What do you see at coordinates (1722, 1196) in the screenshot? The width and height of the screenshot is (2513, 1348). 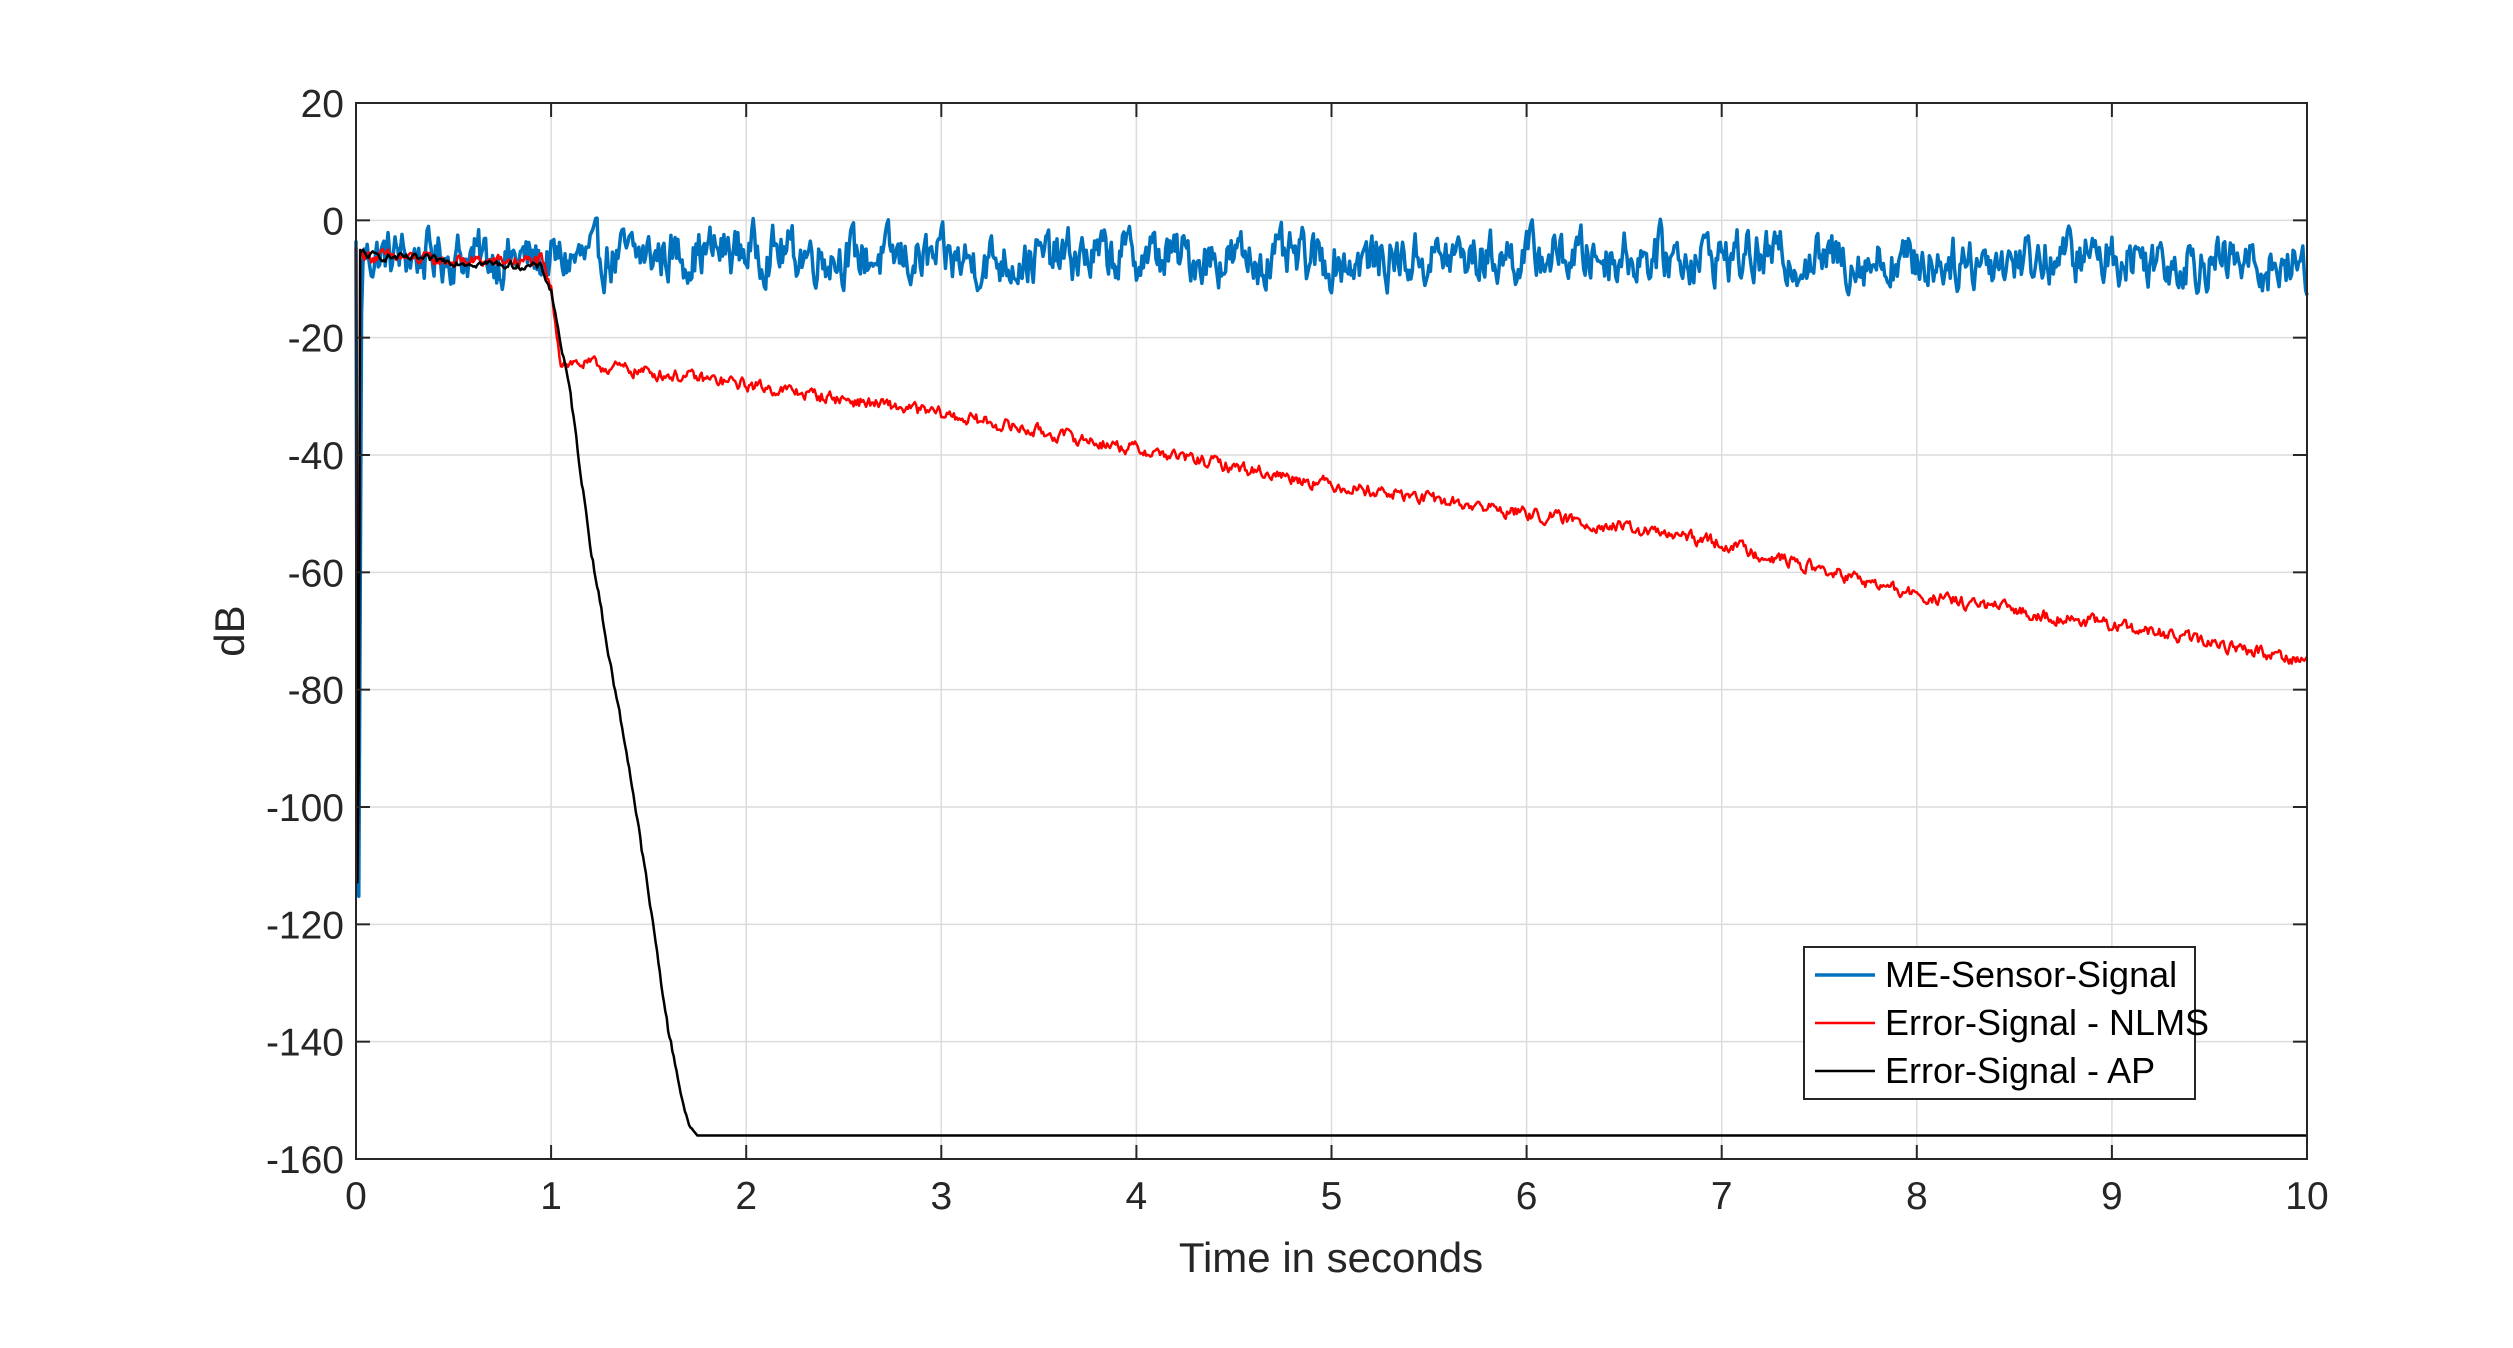 I see `x-tick-label: 7` at bounding box center [1722, 1196].